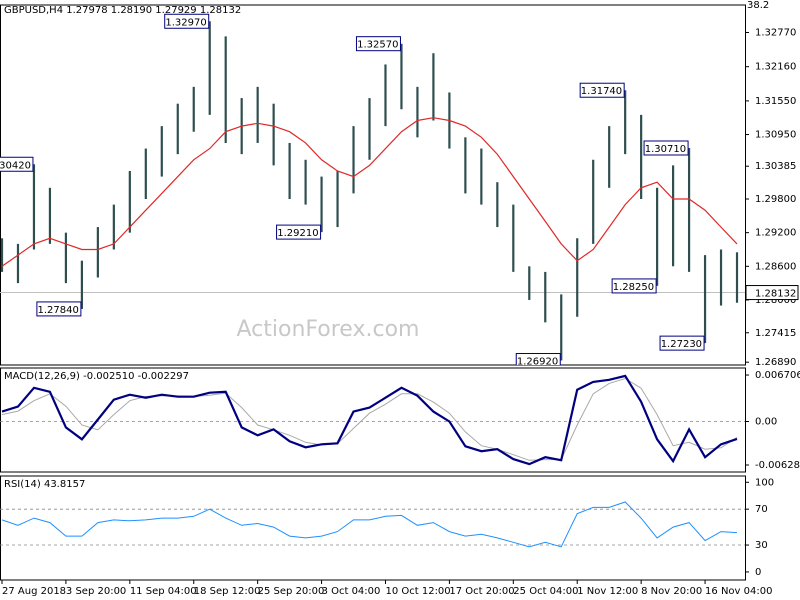  What do you see at coordinates (44, 484) in the screenshot?
I see `panel-title: RSI(14) 43.8157` at bounding box center [44, 484].